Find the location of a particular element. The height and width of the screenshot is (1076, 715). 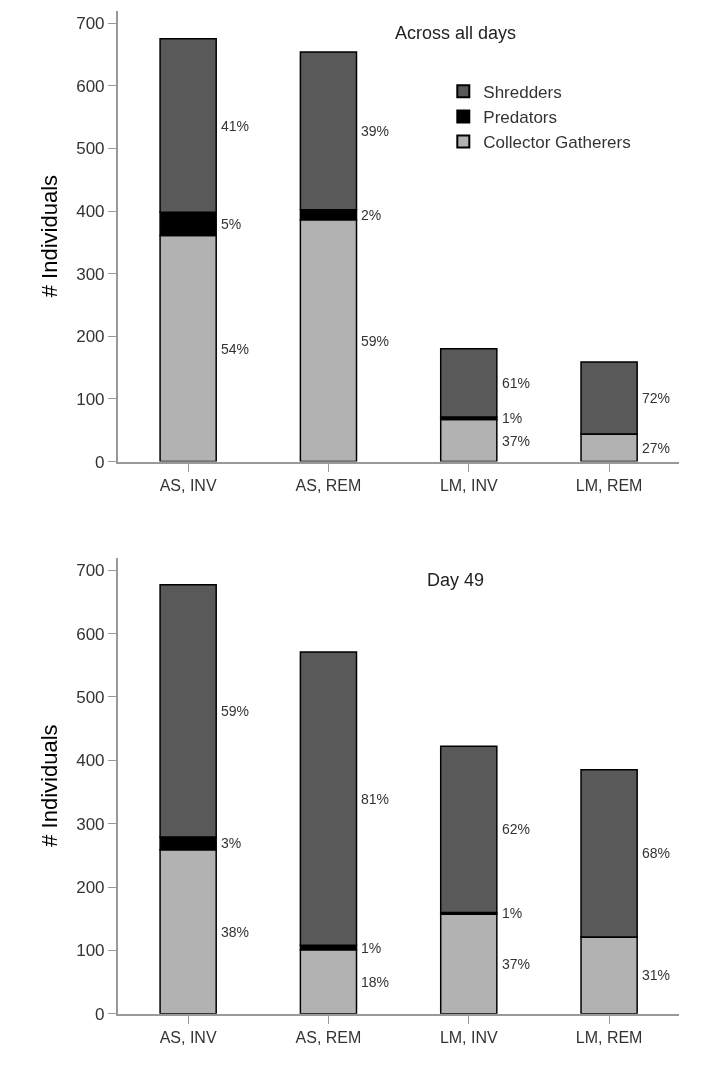

annotation: 38% is located at coordinates (235, 932).